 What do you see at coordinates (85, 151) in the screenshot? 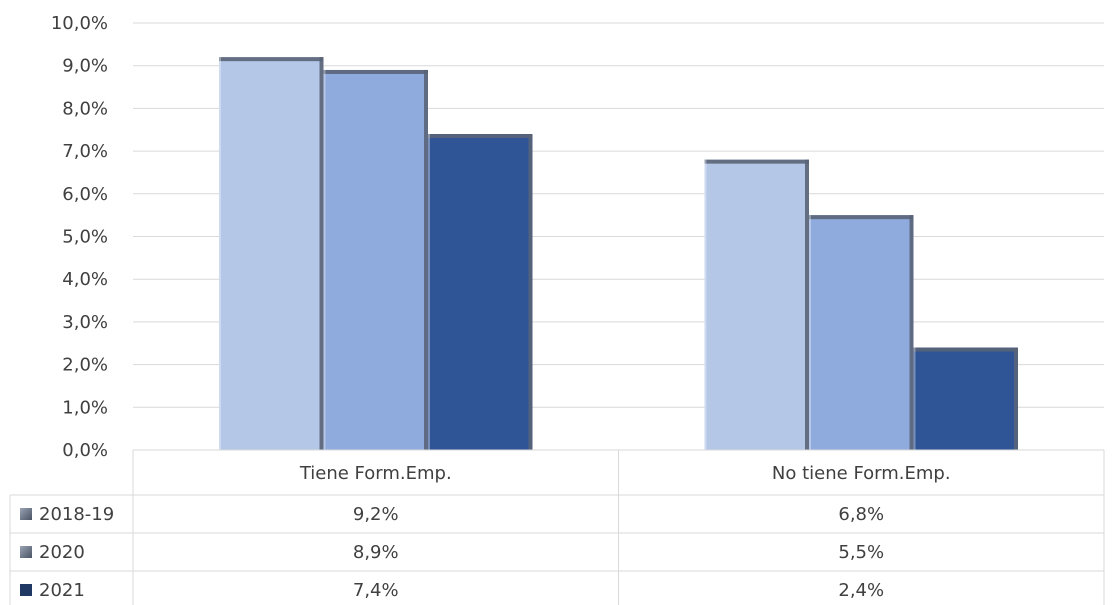
I see `y-tick-label: 7,0%` at bounding box center [85, 151].